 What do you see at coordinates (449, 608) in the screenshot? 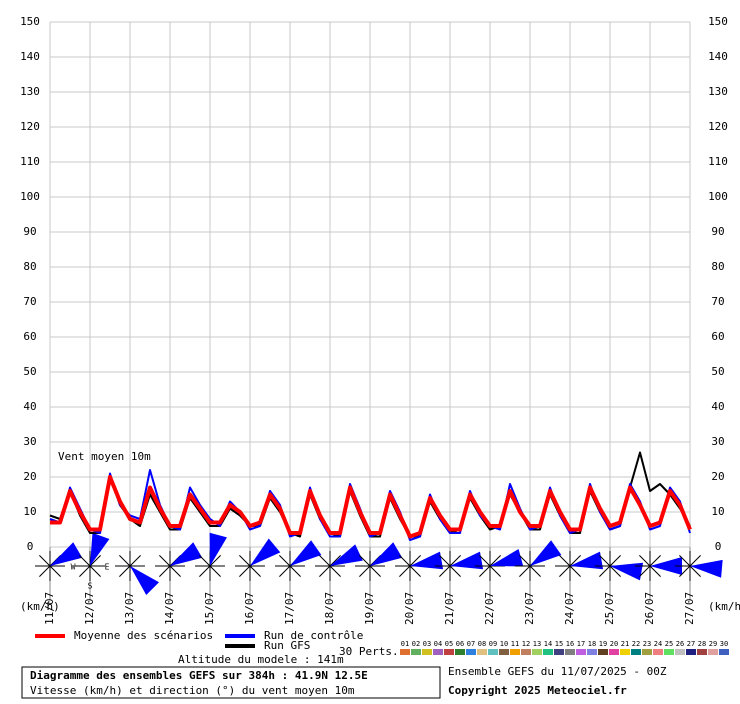
I see `x-tick-label: 21/07` at bounding box center [449, 608].